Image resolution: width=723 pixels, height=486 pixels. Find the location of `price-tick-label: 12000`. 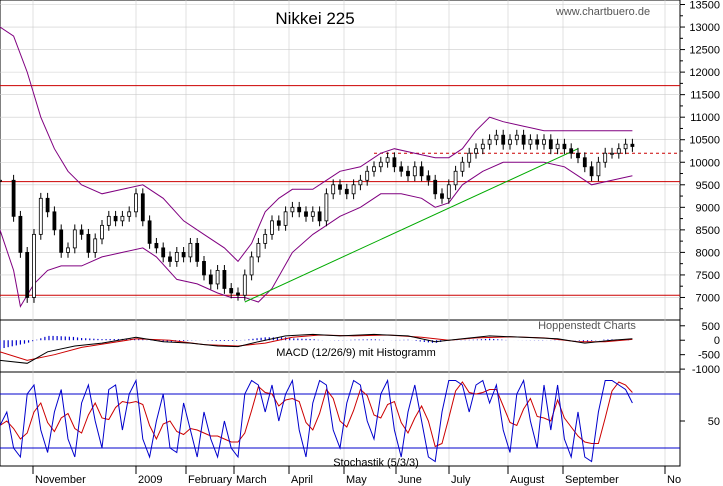

price-tick-label: 12000 is located at coordinates (704, 73).